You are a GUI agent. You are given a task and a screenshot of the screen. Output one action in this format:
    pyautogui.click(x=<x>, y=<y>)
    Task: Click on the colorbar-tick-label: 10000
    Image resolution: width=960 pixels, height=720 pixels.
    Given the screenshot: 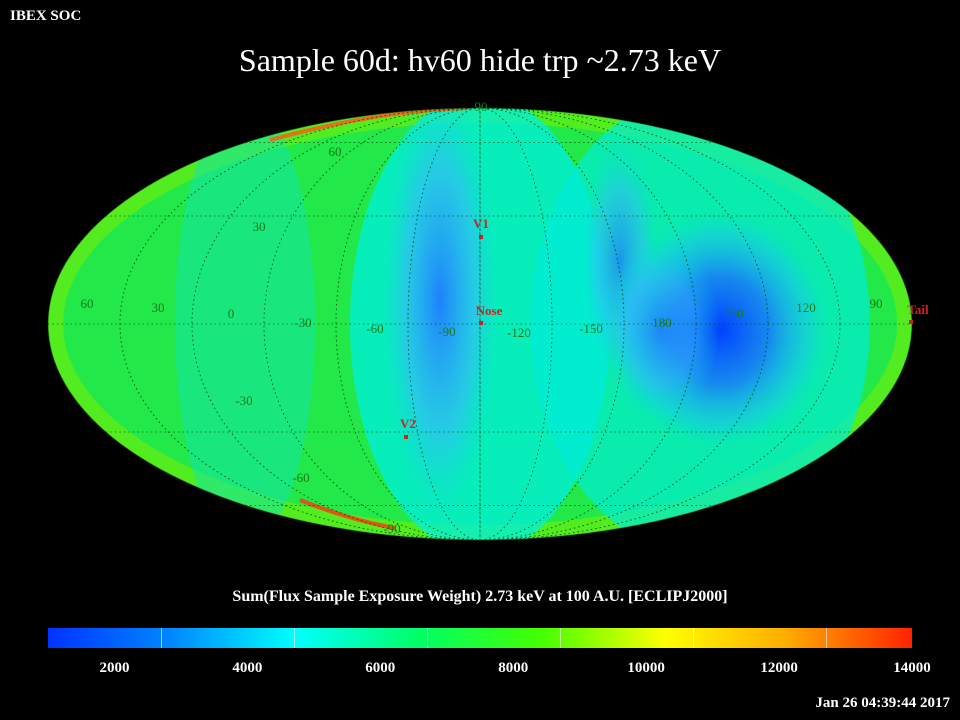 What is the action you would take?
    pyautogui.click(x=646, y=668)
    